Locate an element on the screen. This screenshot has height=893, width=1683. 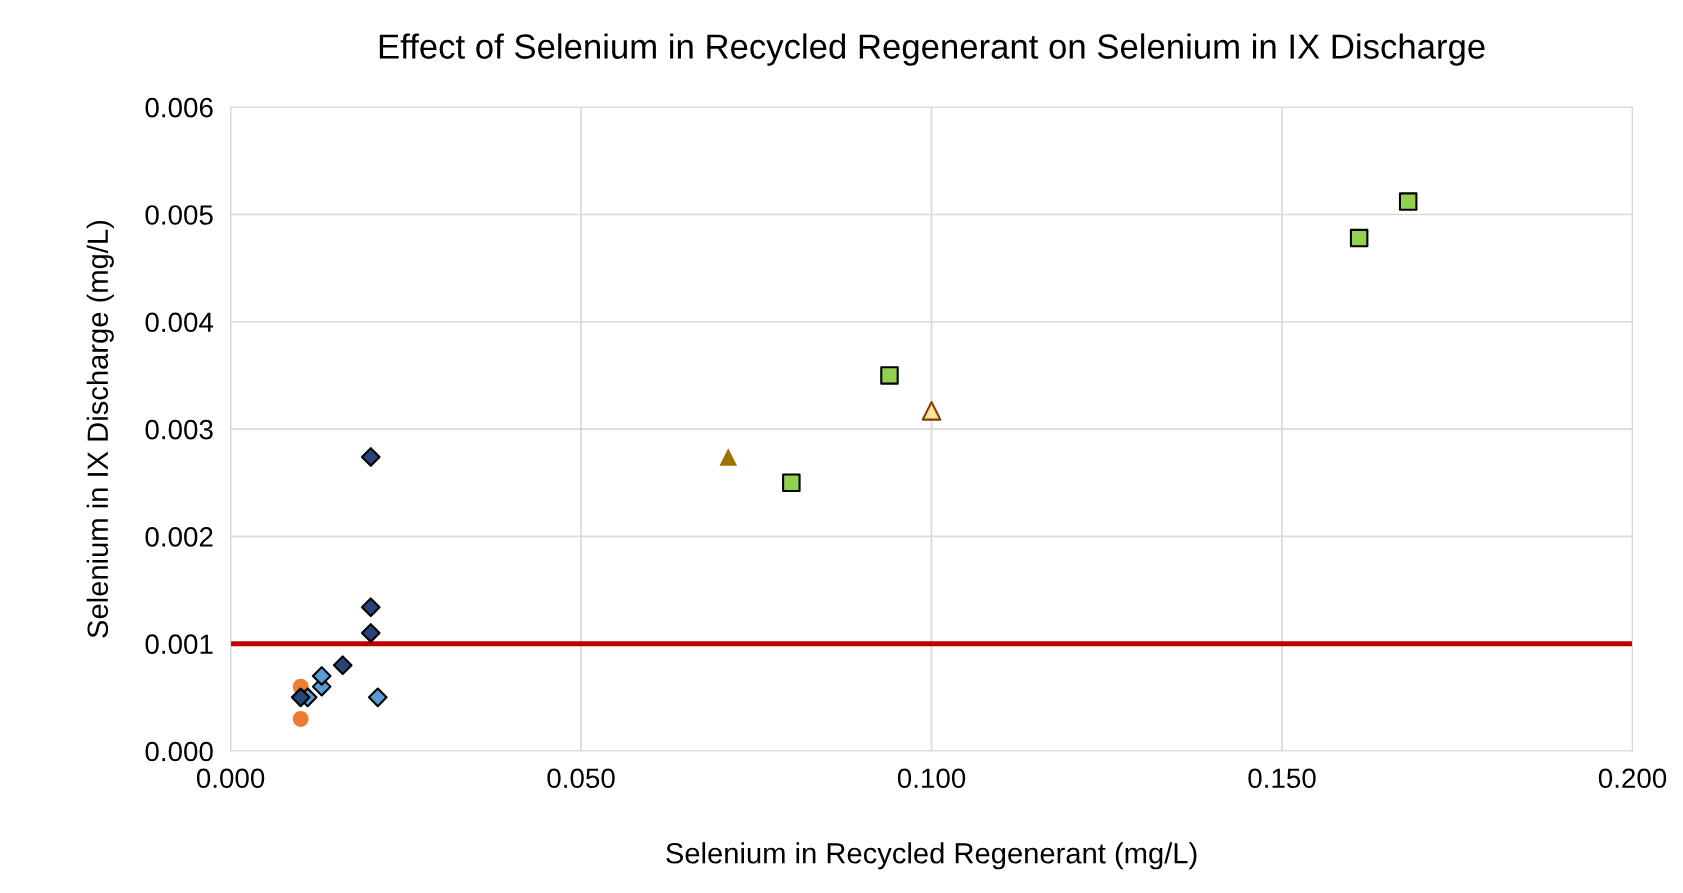
y-tick-label: 0.004 is located at coordinates (179, 322).